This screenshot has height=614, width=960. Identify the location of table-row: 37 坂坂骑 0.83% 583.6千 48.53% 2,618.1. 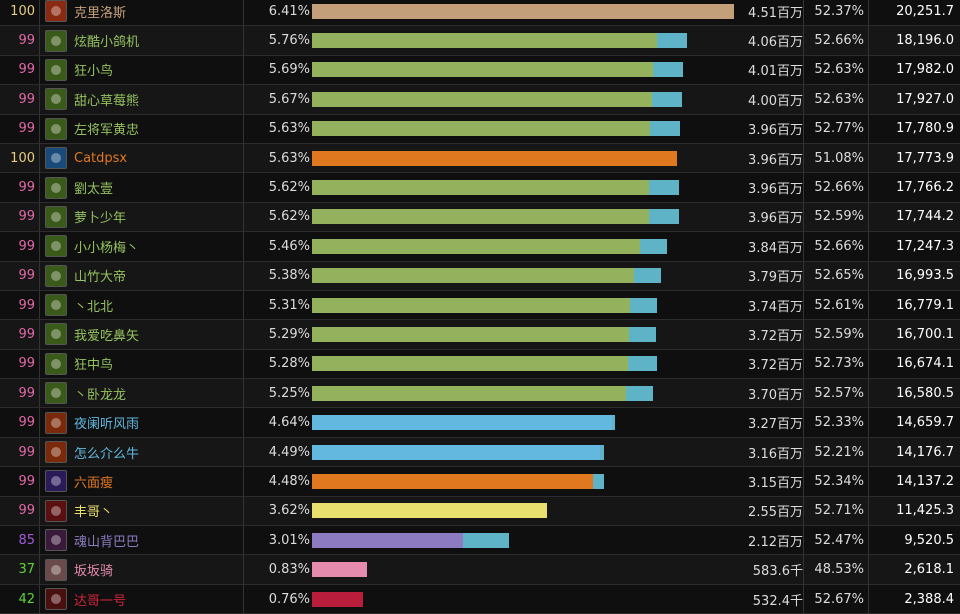
(480, 570).